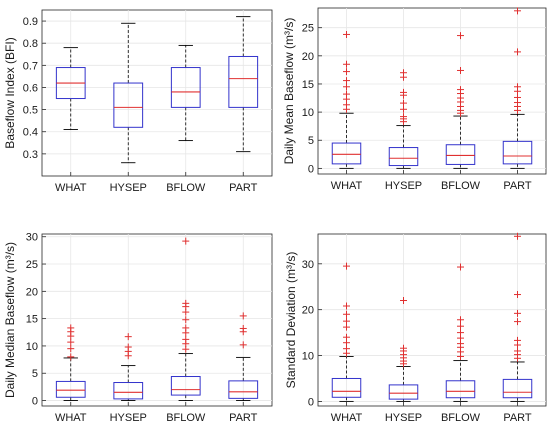  What do you see at coordinates (185, 93) in the screenshot?
I see `box-bflow` at bounding box center [185, 93].